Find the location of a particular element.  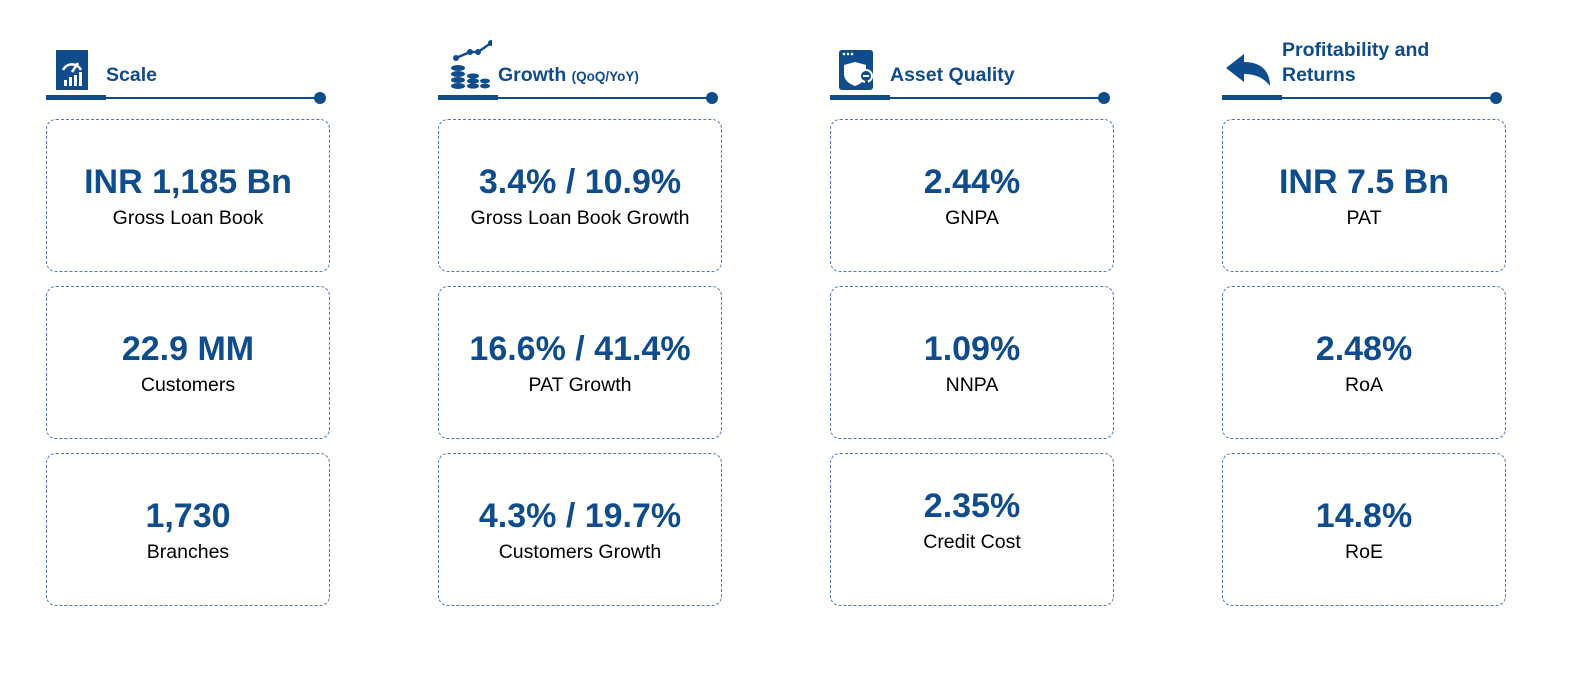

metric-label: PAT is located at coordinates (1364, 218).